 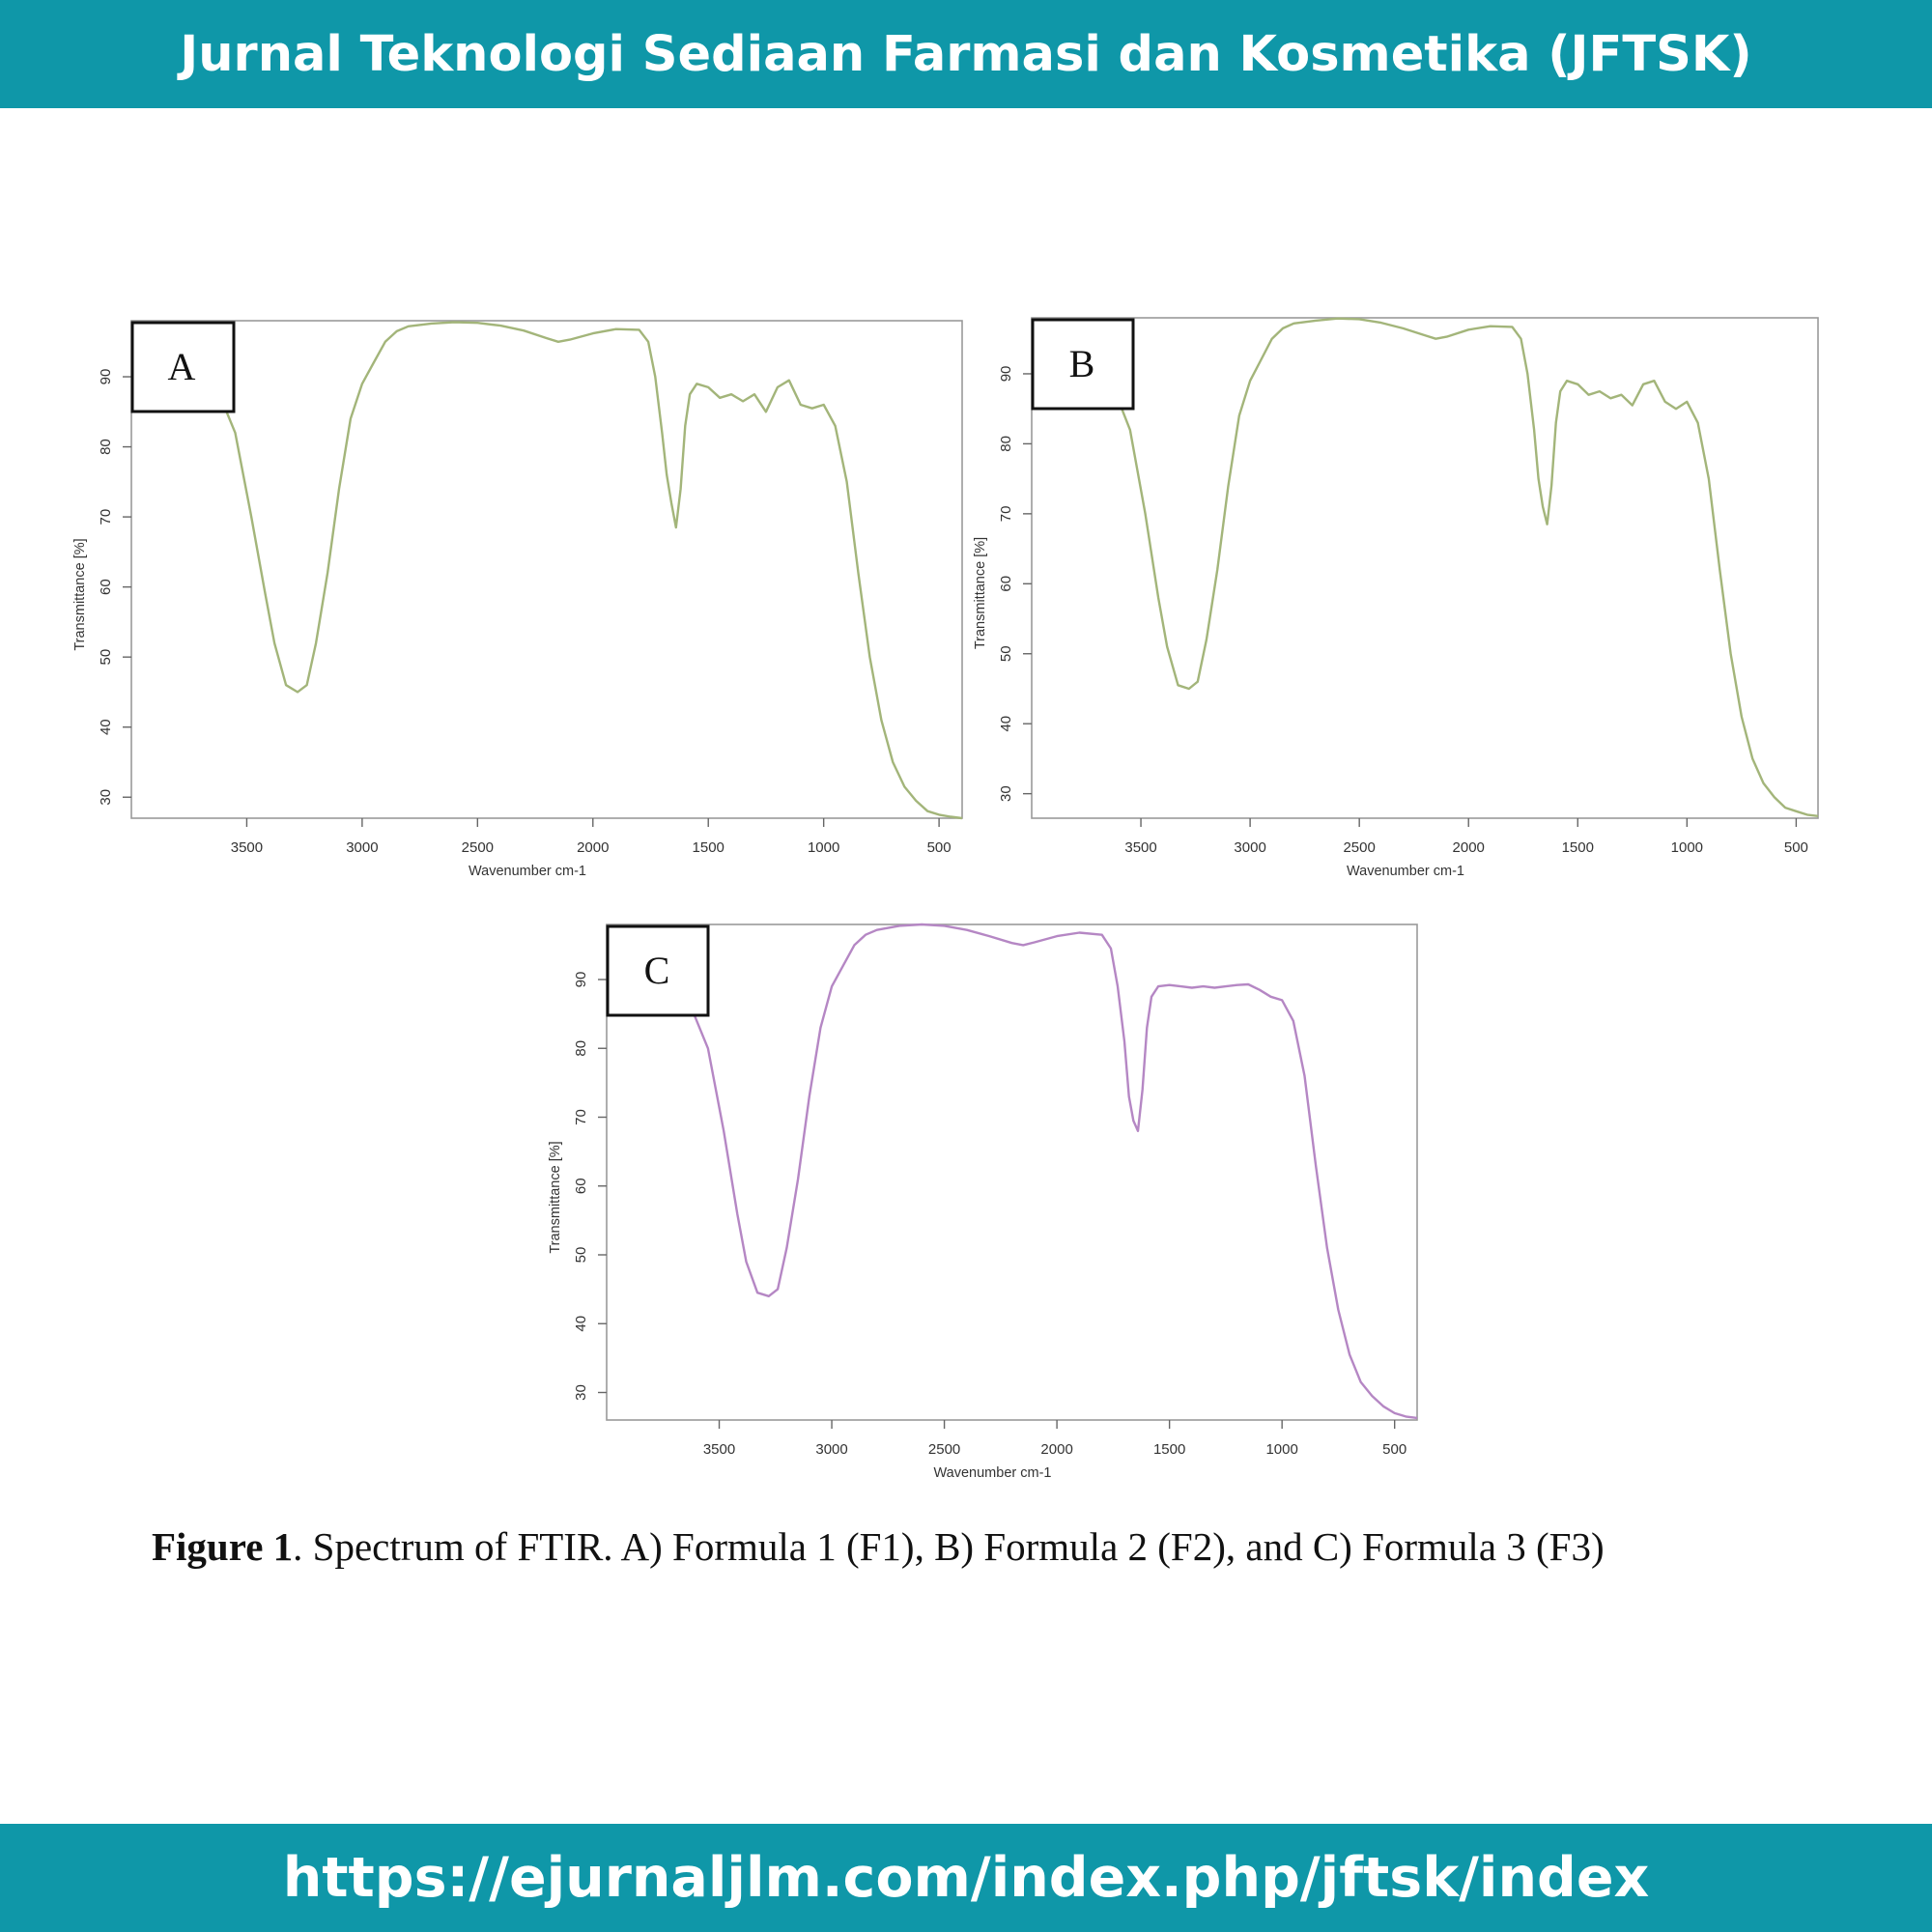 I want to click on panel-label-b: B, so click(x=1082, y=363).